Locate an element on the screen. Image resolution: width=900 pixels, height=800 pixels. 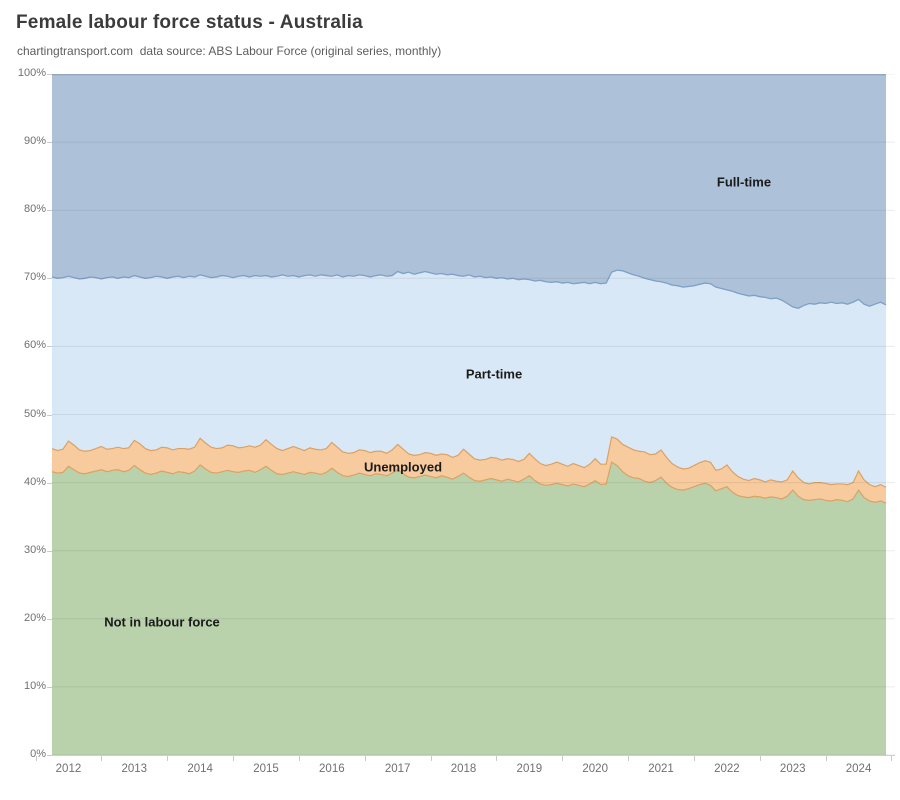
y-axis-tick-label: 40% is located at coordinates (34, 481).